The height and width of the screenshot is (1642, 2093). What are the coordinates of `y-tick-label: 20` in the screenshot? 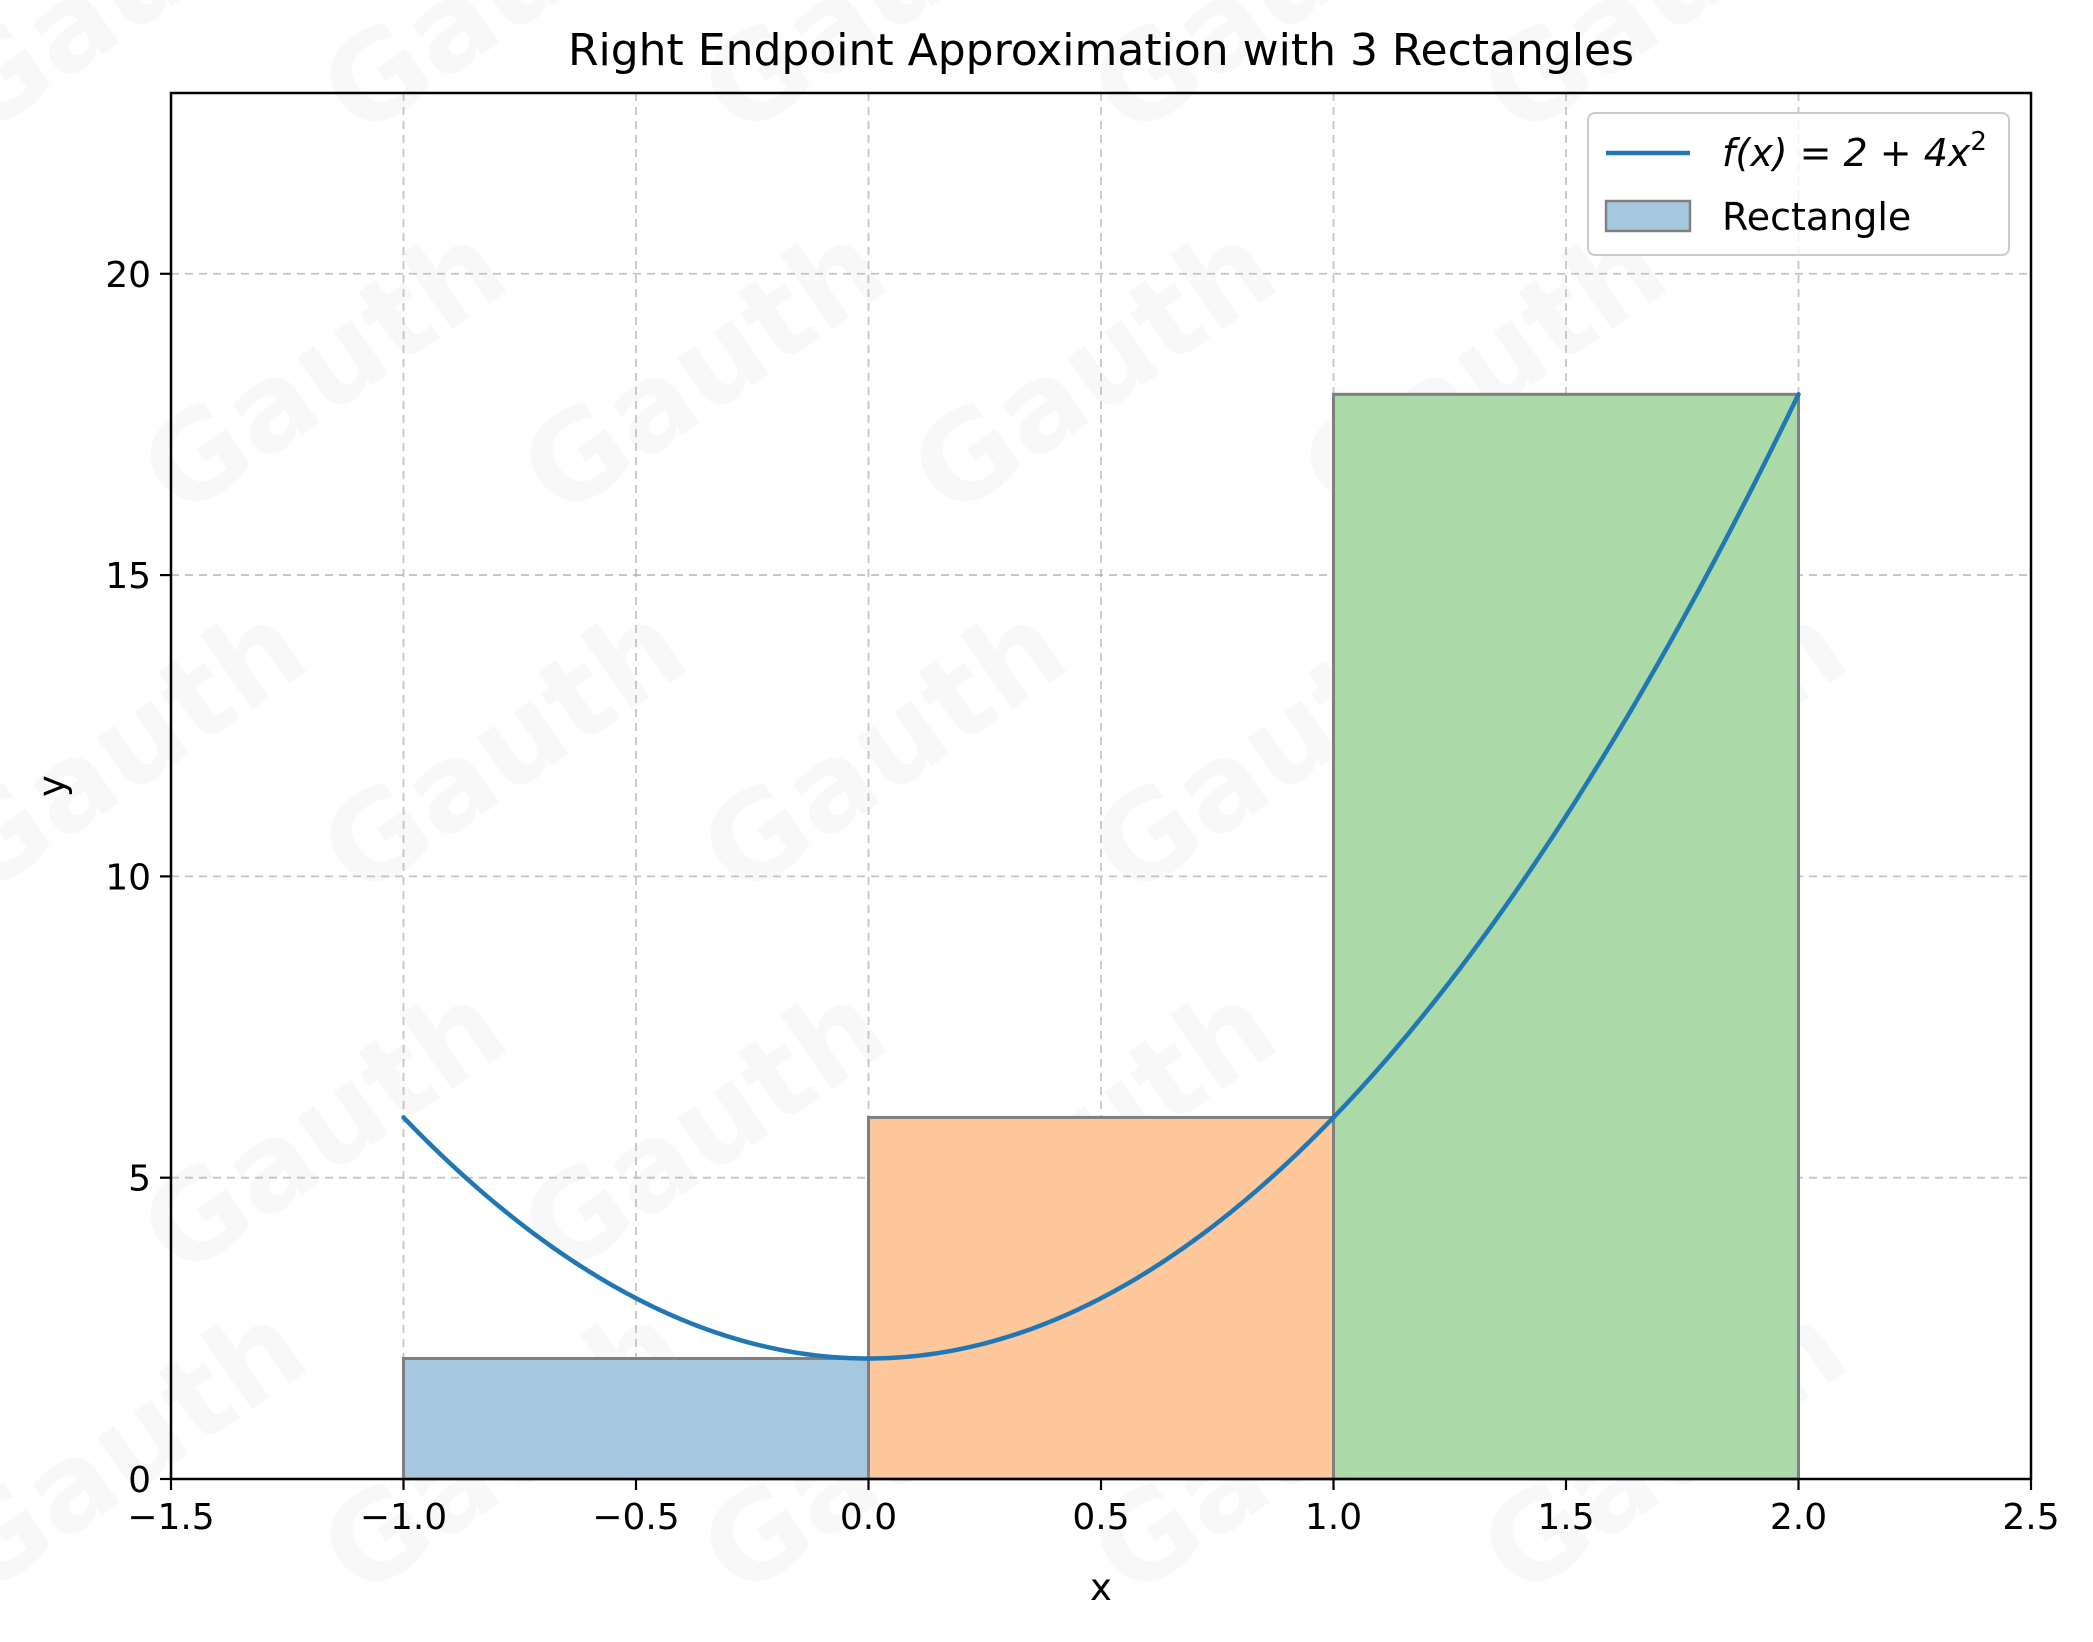 It's located at (128, 275).